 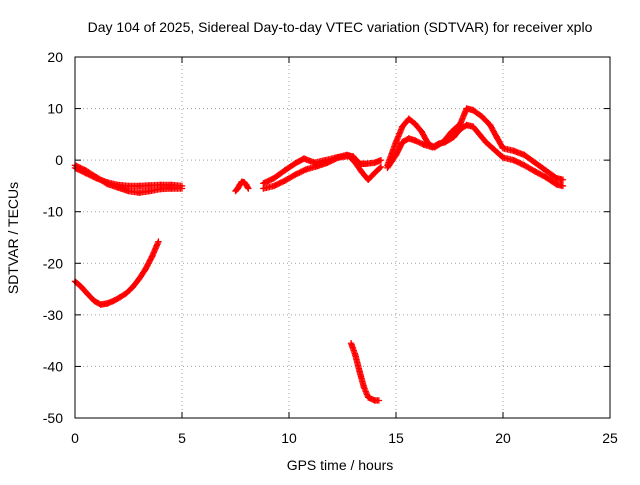 What do you see at coordinates (53, 366) in the screenshot?
I see `y-tick-label: -40` at bounding box center [53, 366].